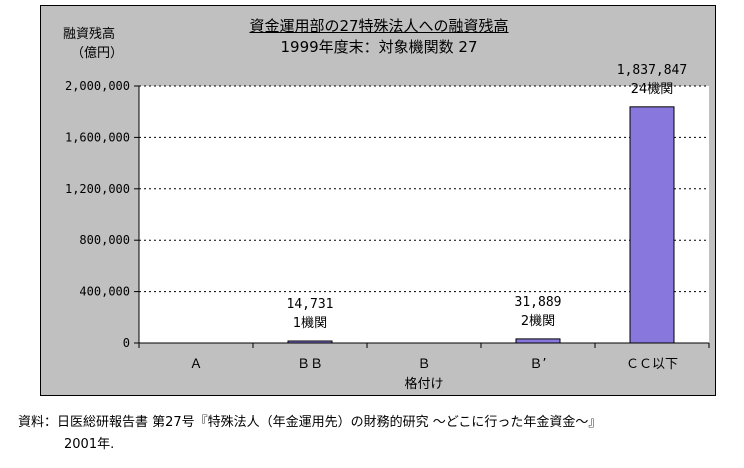 The image size is (744, 468). What do you see at coordinates (538, 321) in the screenshot?
I see `count-label: 2機関` at bounding box center [538, 321].